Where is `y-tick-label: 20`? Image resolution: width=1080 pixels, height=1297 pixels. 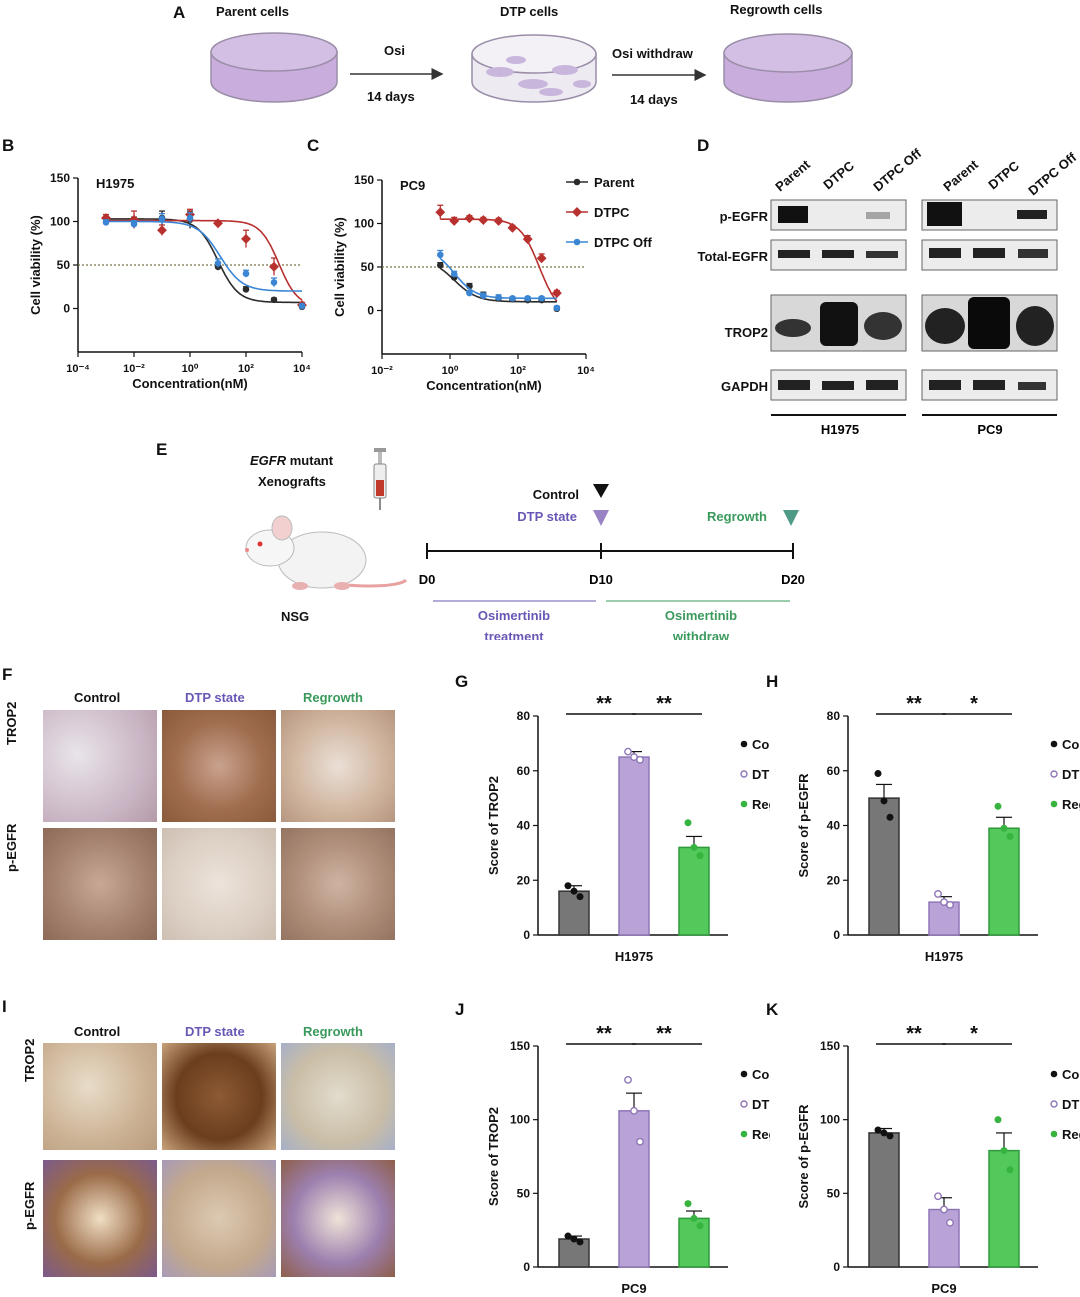 y-tick-label: 20 is located at coordinates (524, 880).